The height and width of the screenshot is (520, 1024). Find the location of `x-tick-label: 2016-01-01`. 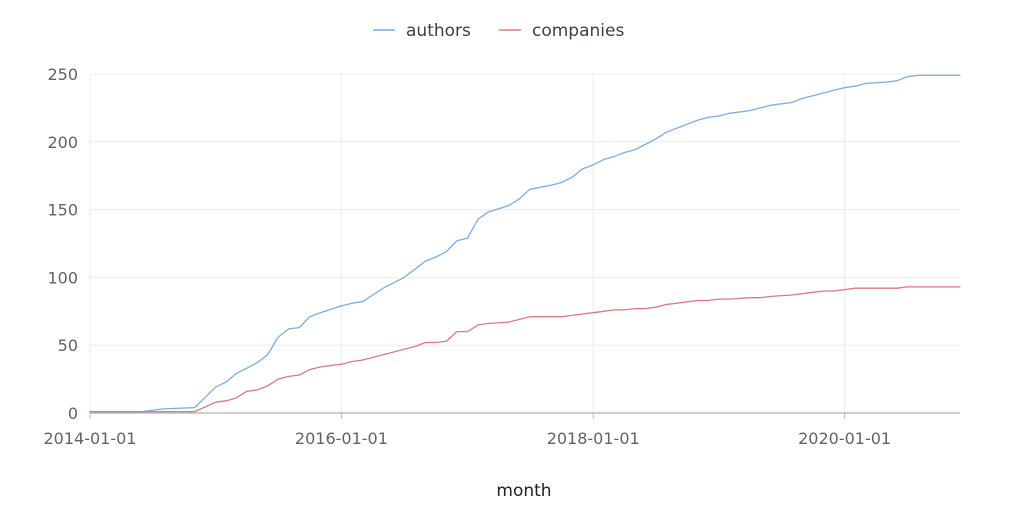

x-tick-label: 2016-01-01 is located at coordinates (341, 438).